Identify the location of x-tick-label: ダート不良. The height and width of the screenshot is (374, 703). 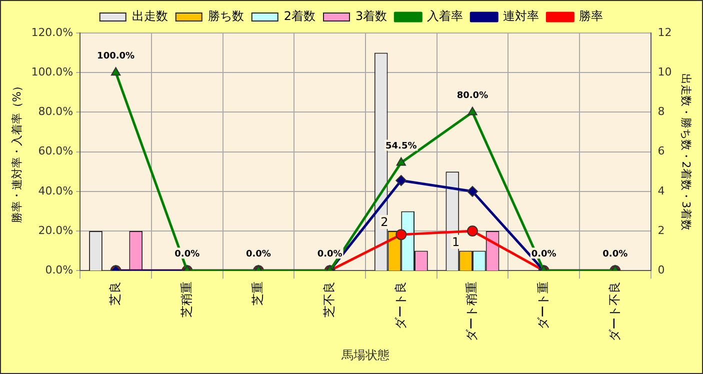
(614, 312).